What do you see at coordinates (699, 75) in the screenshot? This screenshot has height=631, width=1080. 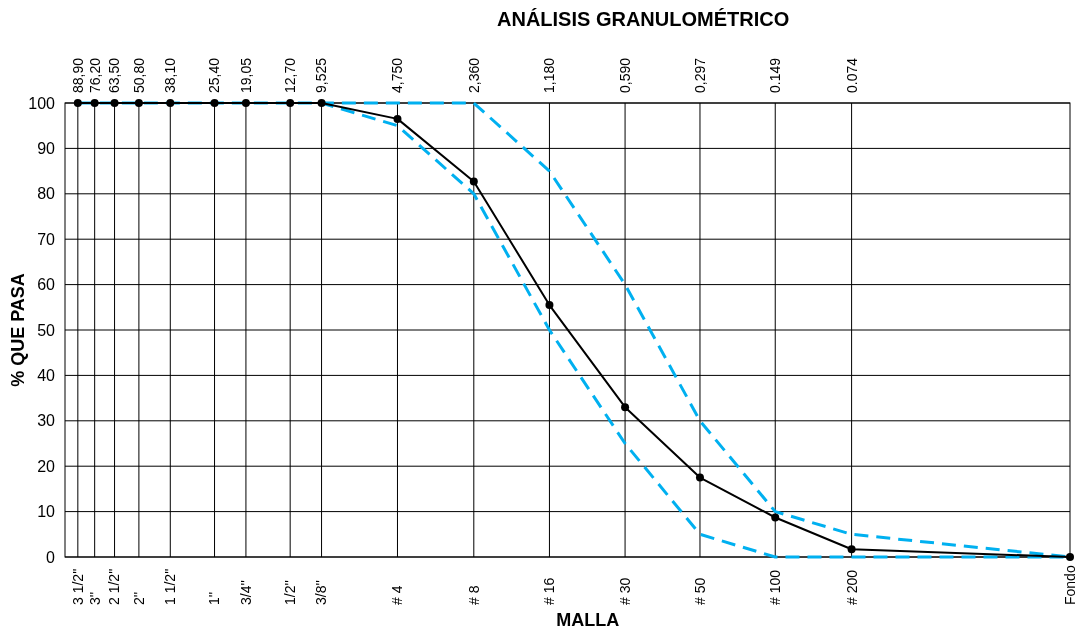 I see `x-tick-label: 0,297` at bounding box center [699, 75].